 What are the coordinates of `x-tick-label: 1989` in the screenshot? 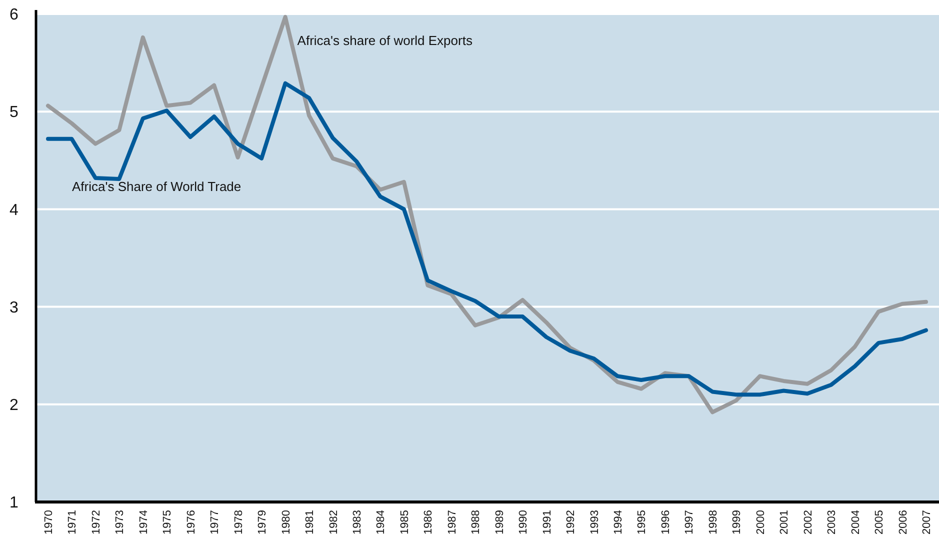 It's located at (500, 522).